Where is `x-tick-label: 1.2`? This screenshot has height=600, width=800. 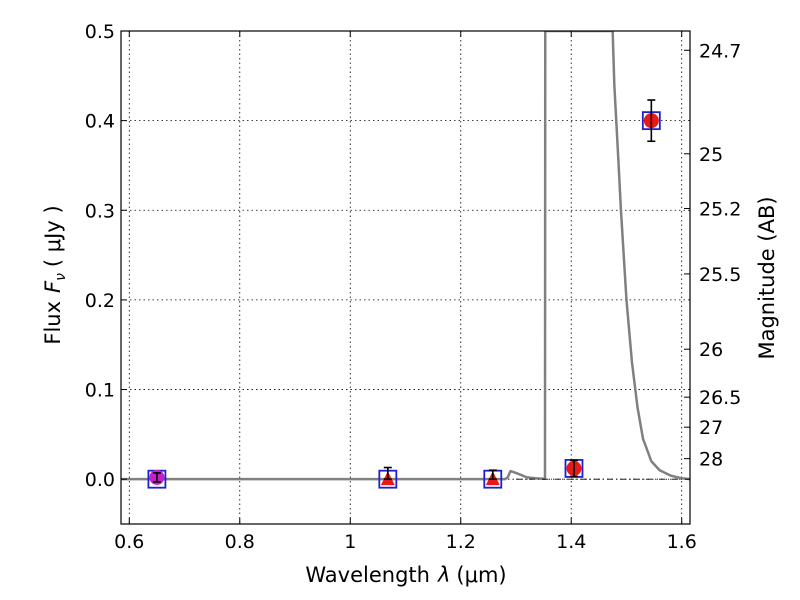
x-tick-label: 1.2 is located at coordinates (461, 542).